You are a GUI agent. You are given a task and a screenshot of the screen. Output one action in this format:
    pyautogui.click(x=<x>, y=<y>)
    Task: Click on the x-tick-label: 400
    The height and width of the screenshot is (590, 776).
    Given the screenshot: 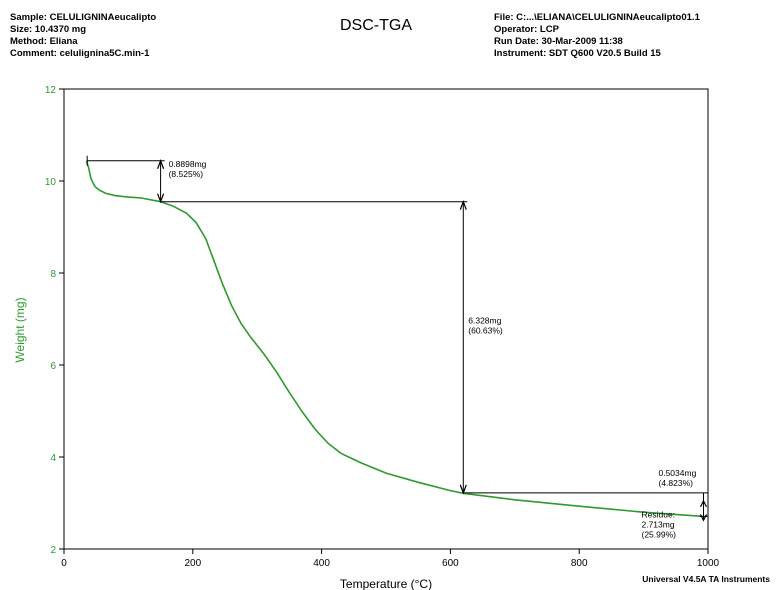 What is the action you would take?
    pyautogui.click(x=321, y=563)
    